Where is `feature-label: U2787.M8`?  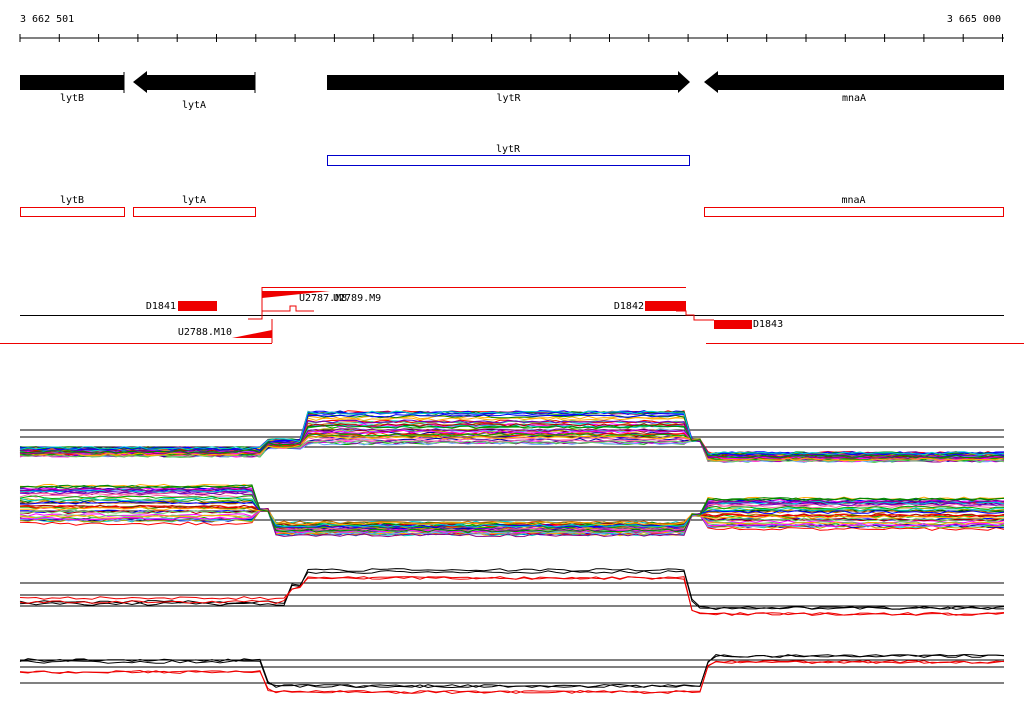 feature-label: U2787.M8 is located at coordinates (323, 298).